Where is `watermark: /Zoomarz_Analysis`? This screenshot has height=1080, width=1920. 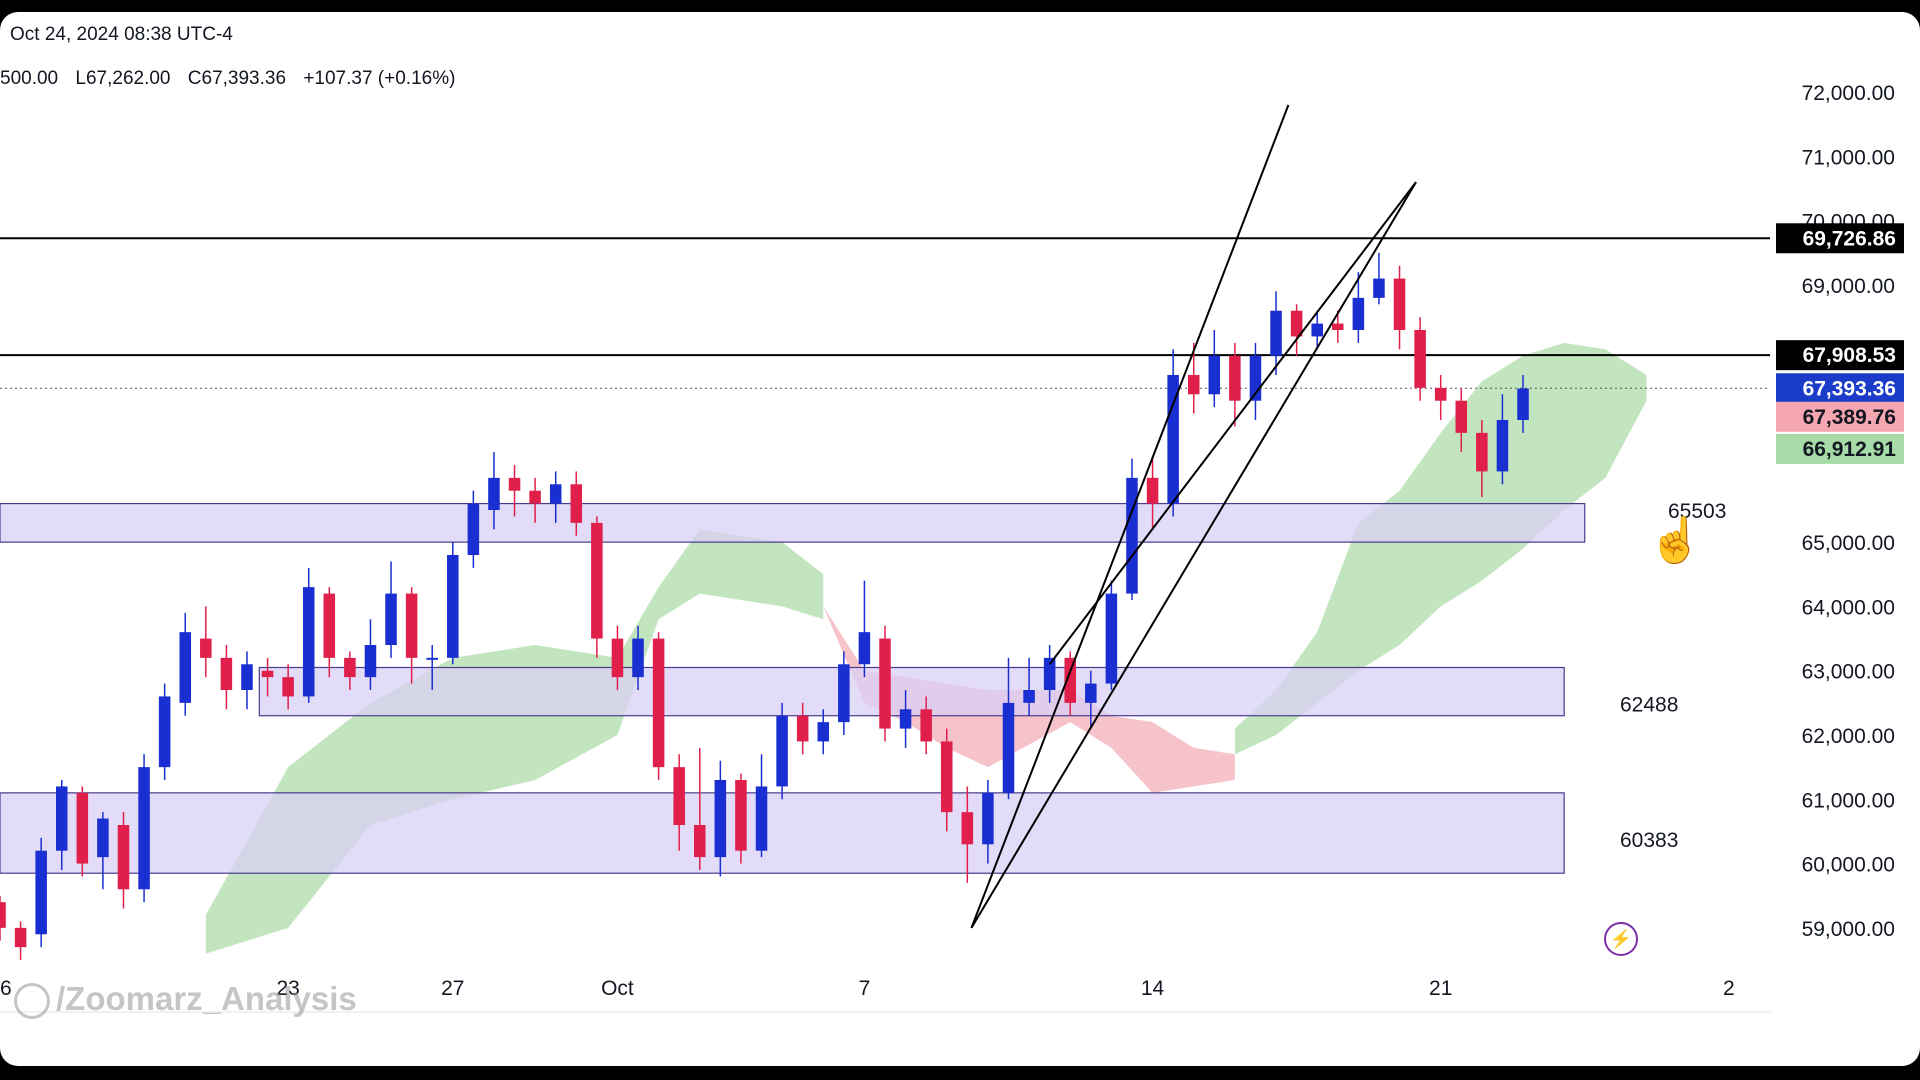
watermark: /Zoomarz_Analysis is located at coordinates (185, 1000).